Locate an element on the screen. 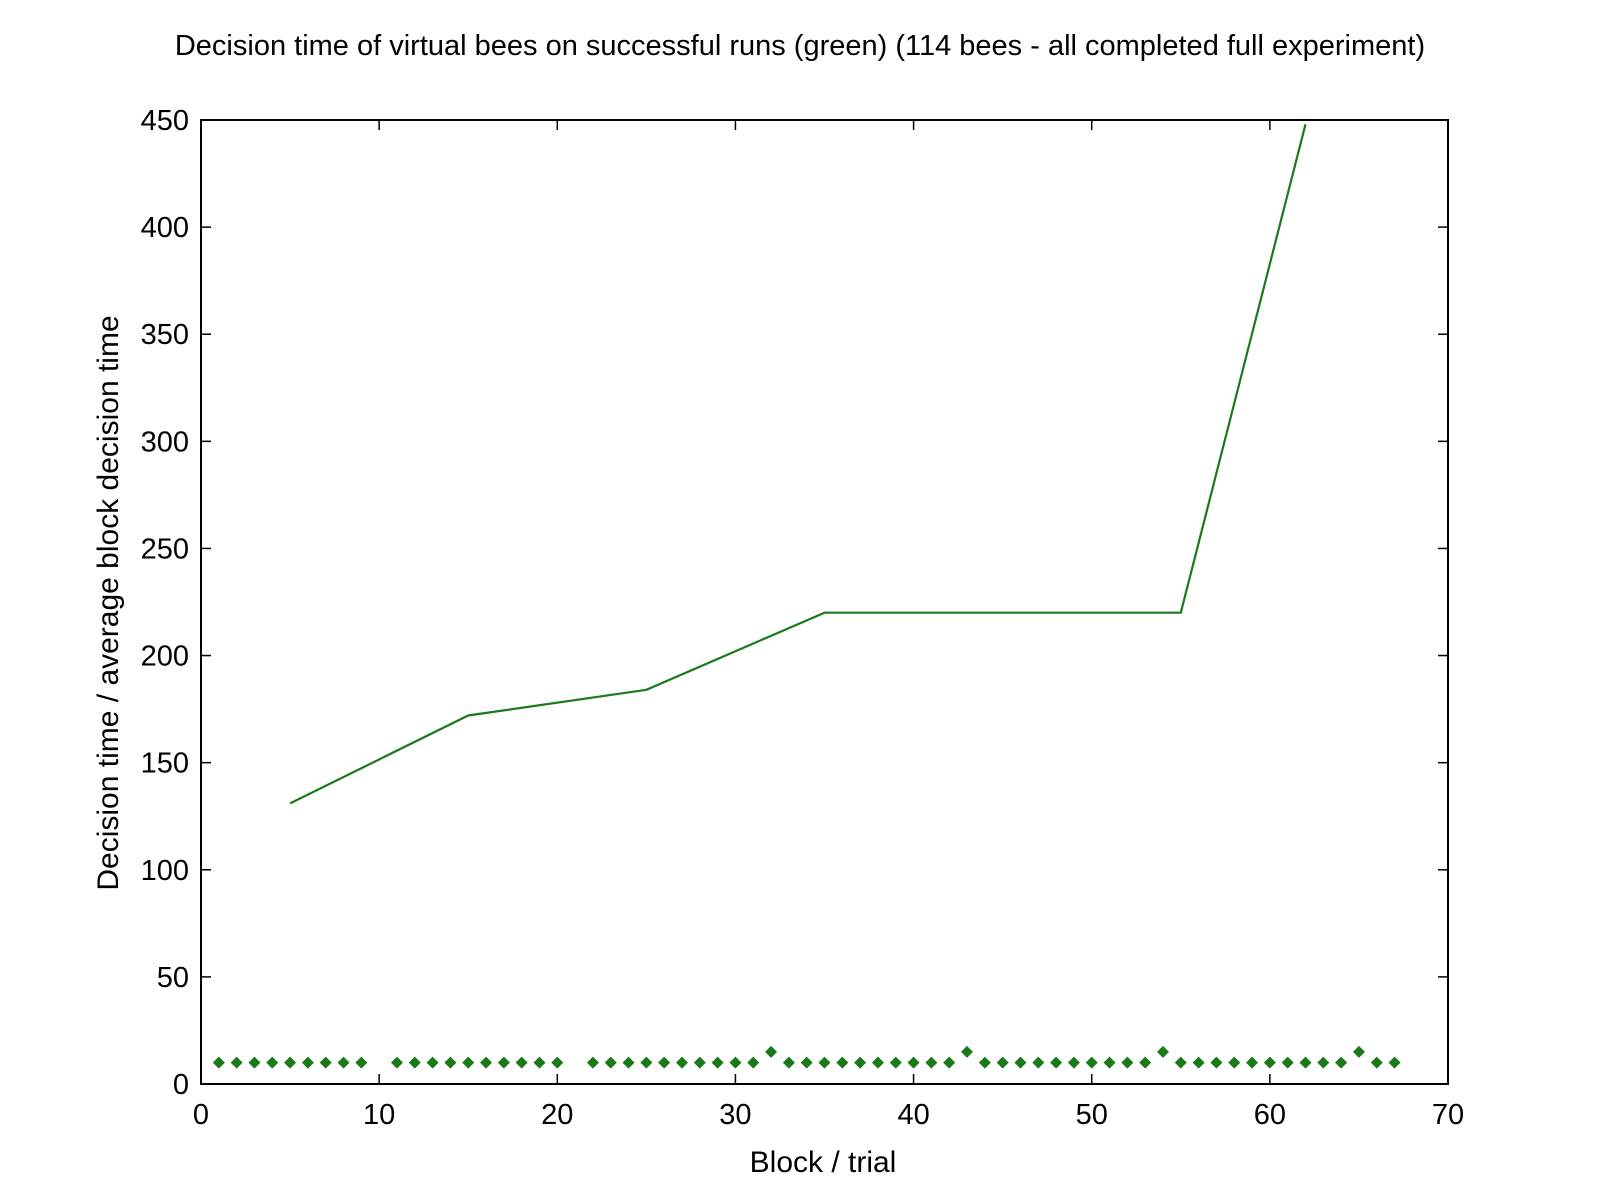 This screenshot has width=1600, height=1200. y-tick-label: 250 is located at coordinates (165, 549).